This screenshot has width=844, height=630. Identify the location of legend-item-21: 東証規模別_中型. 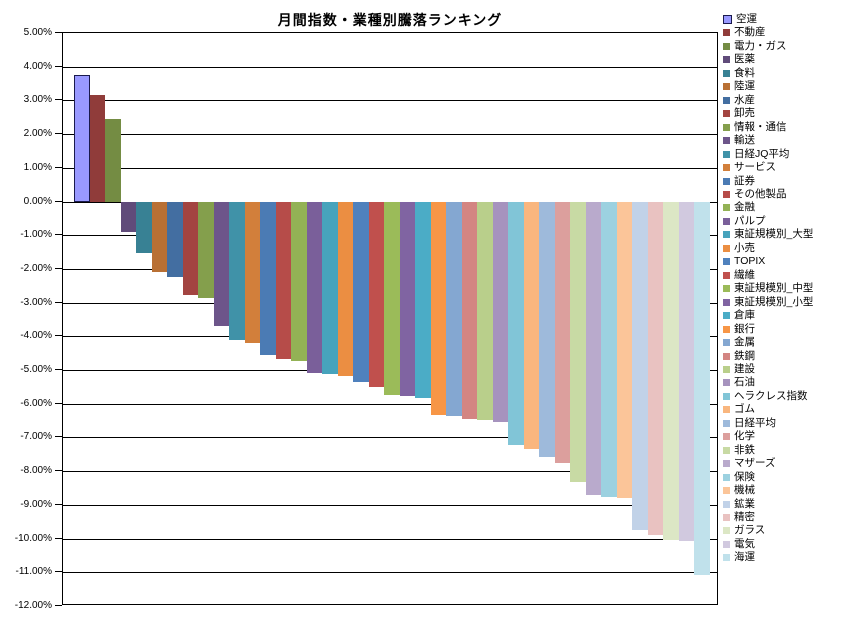
(768, 288).